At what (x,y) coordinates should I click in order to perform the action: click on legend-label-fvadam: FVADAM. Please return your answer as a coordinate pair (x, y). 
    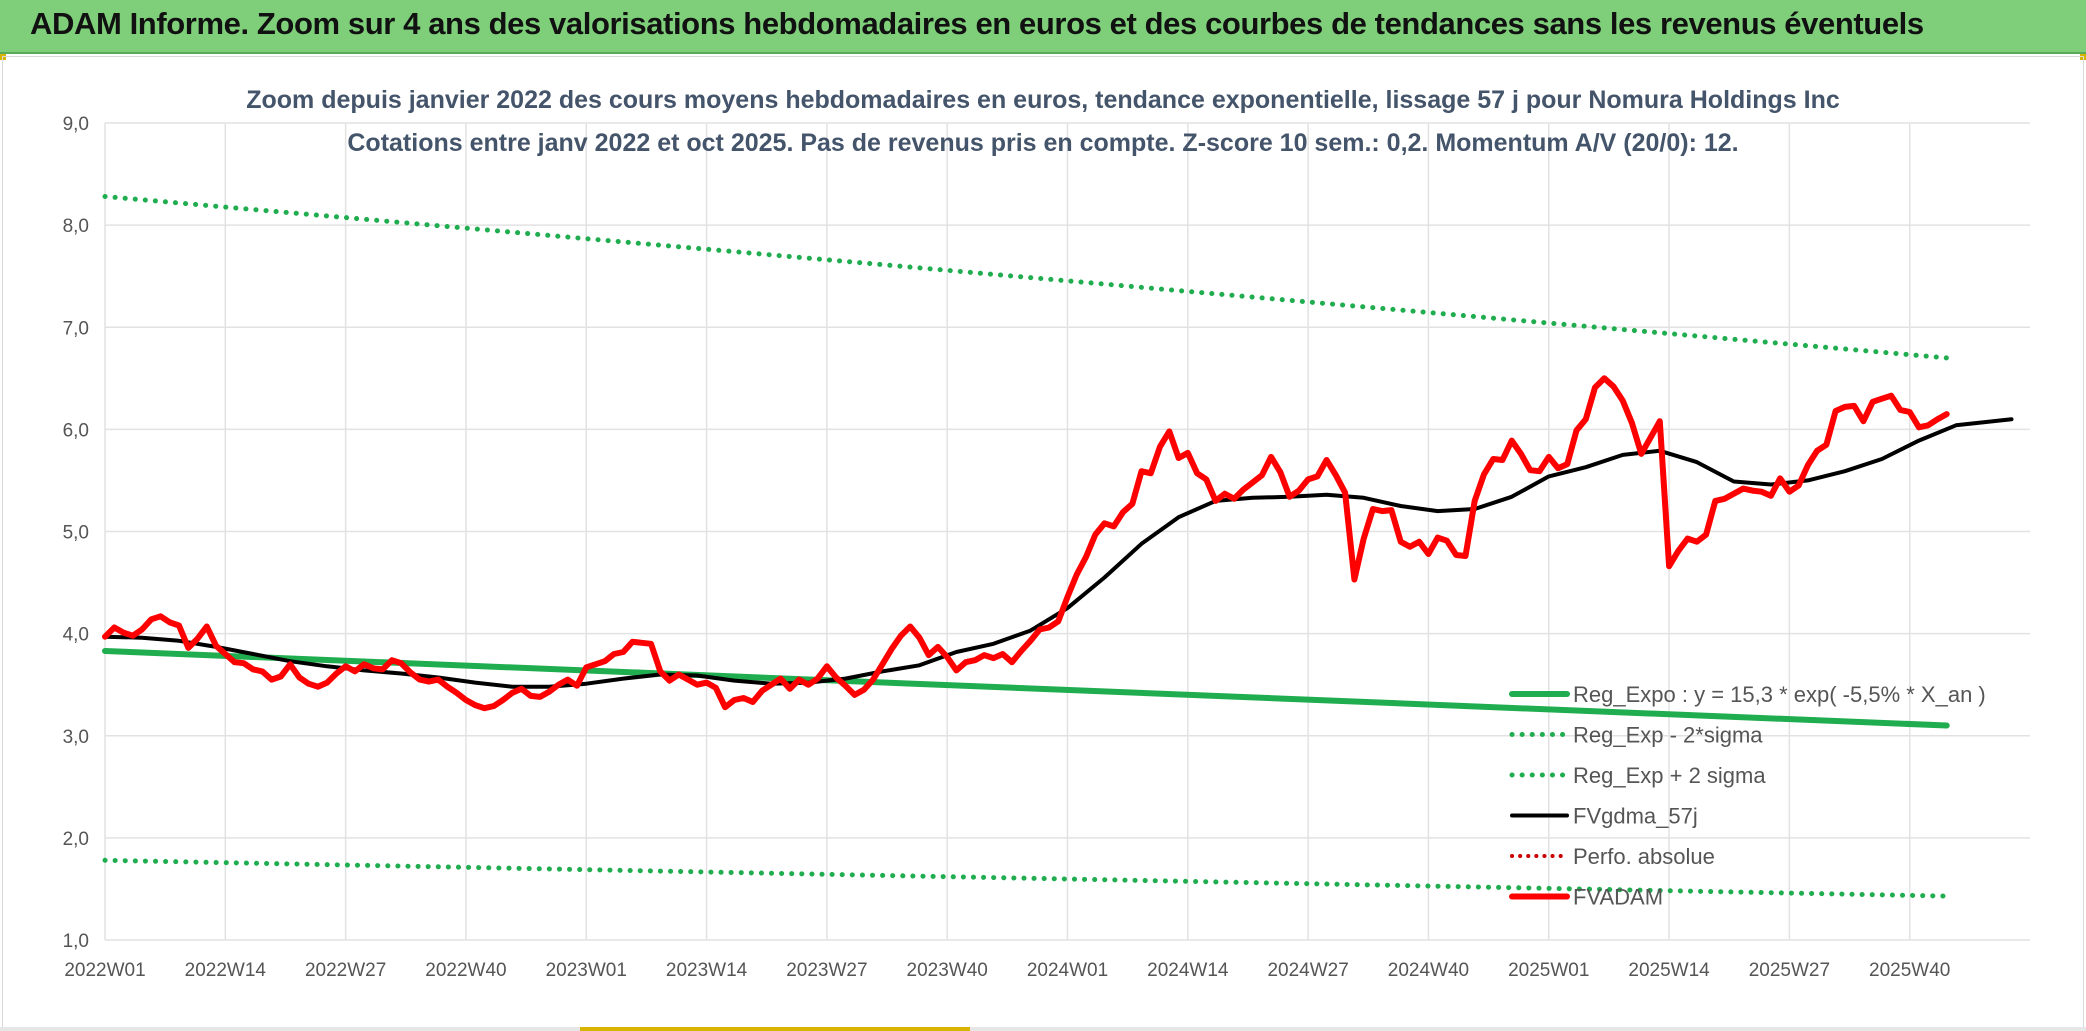
    Looking at the image, I should click on (1618, 897).